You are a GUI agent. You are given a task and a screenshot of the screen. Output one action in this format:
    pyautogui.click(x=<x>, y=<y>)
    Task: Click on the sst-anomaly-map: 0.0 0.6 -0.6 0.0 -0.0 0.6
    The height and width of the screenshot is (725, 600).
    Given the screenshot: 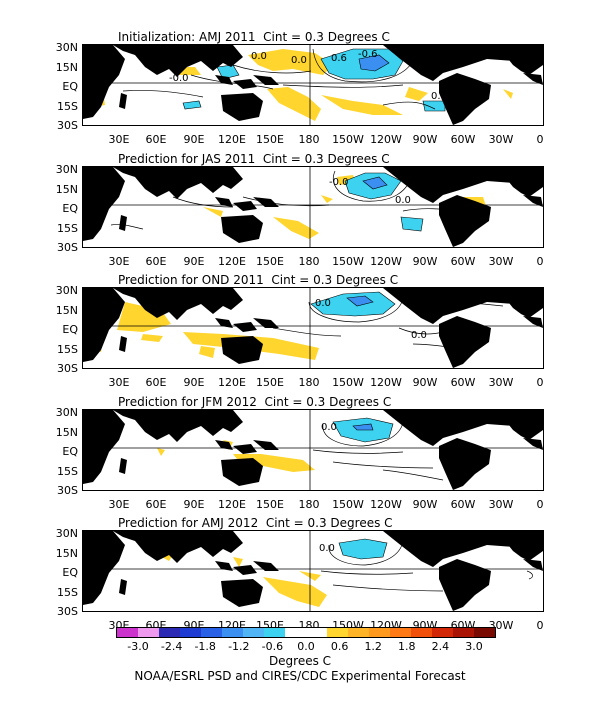 What is the action you would take?
    pyautogui.click(x=313, y=85)
    